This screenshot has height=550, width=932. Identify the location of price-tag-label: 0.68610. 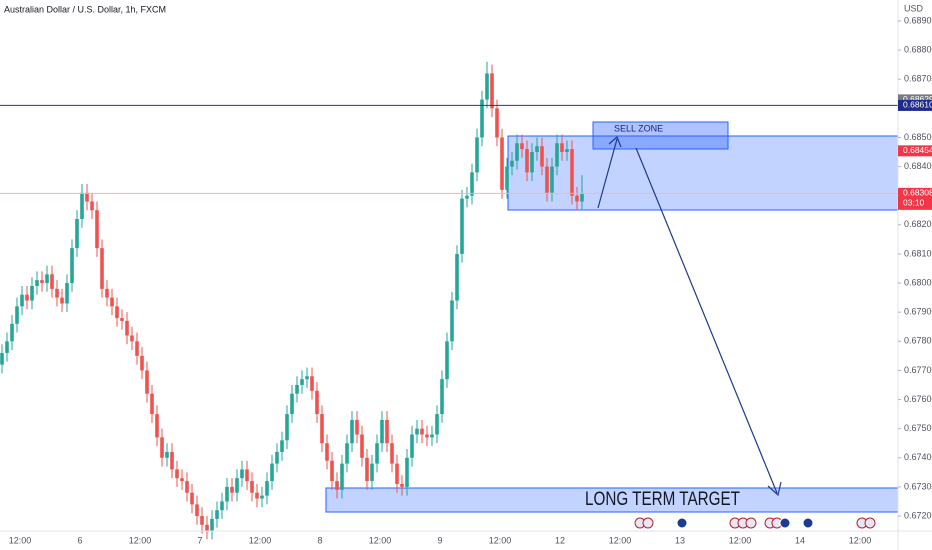
(917, 105).